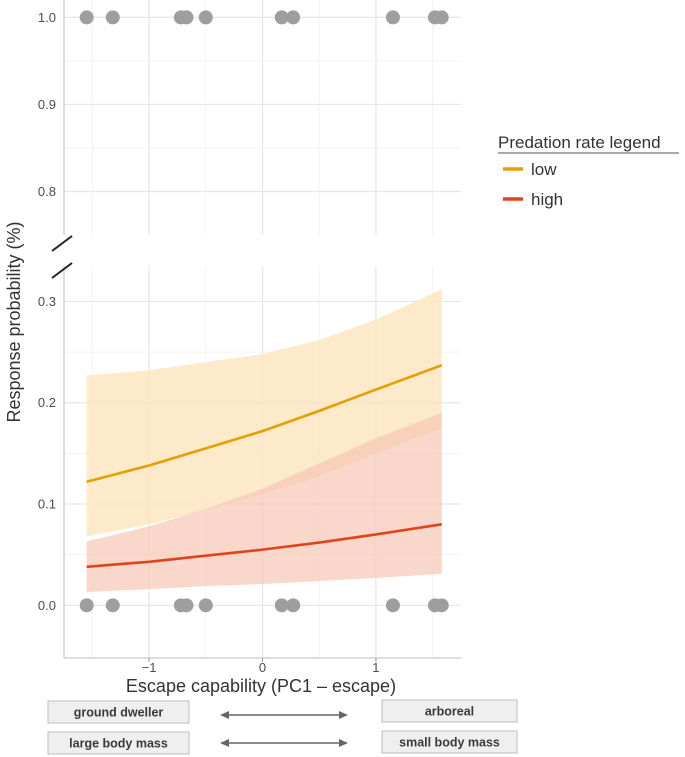  I want to click on arboreal-box, so click(449, 711).